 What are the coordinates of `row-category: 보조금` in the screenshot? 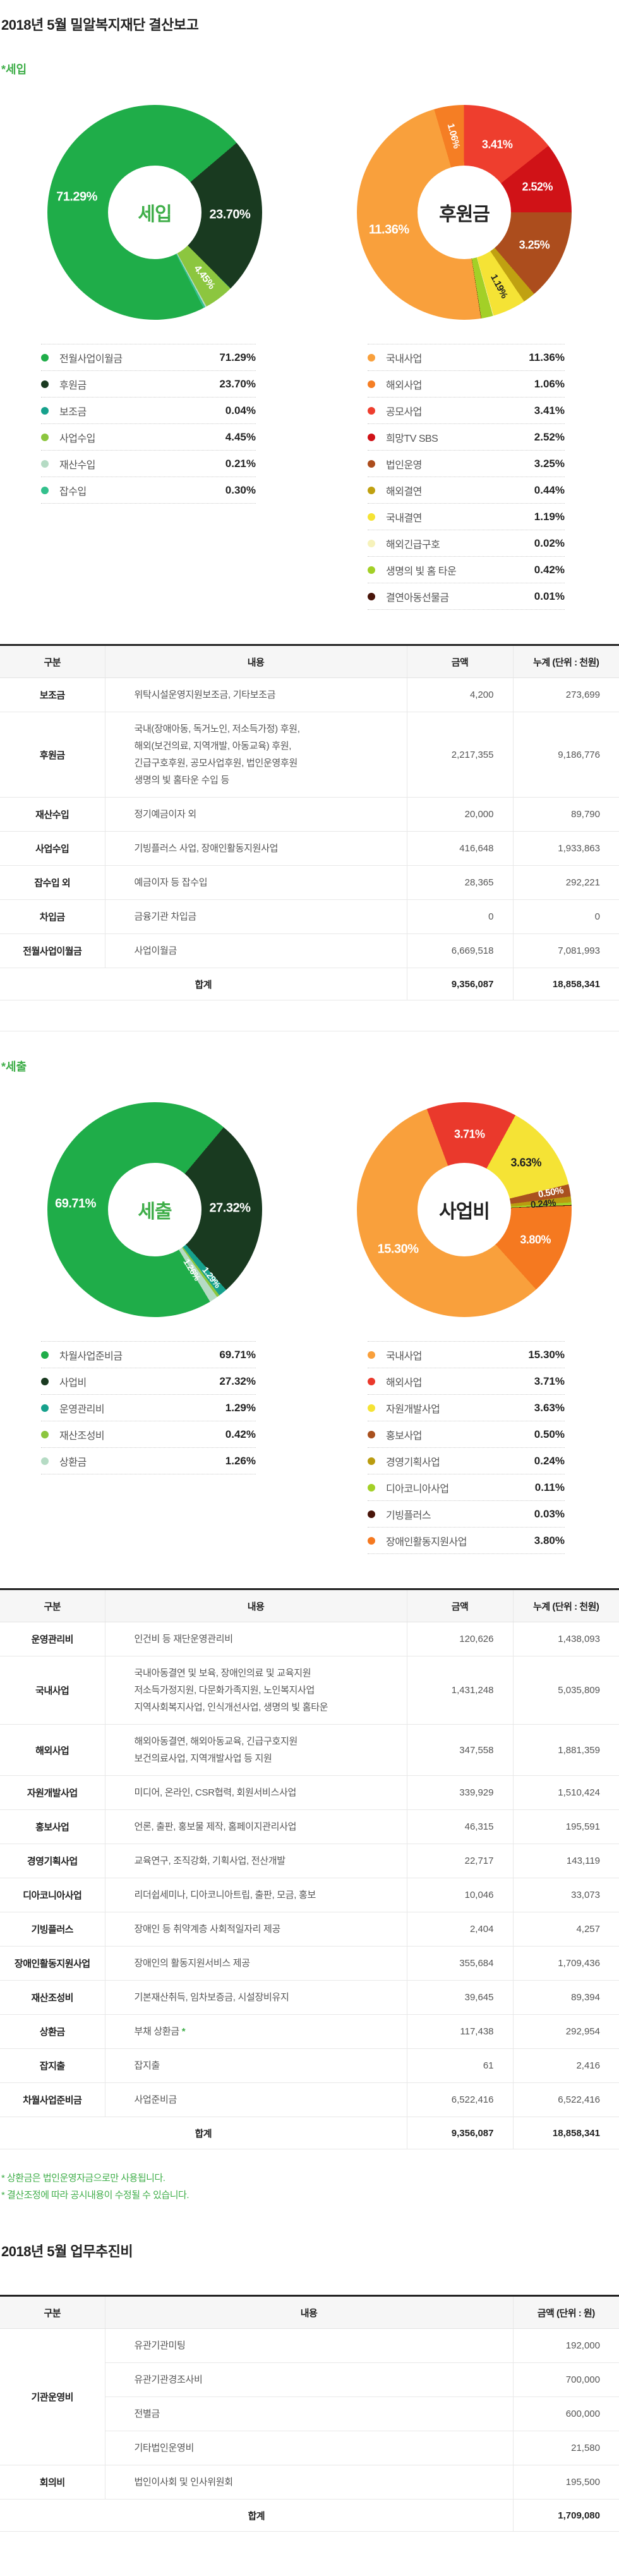 It's located at (53, 694).